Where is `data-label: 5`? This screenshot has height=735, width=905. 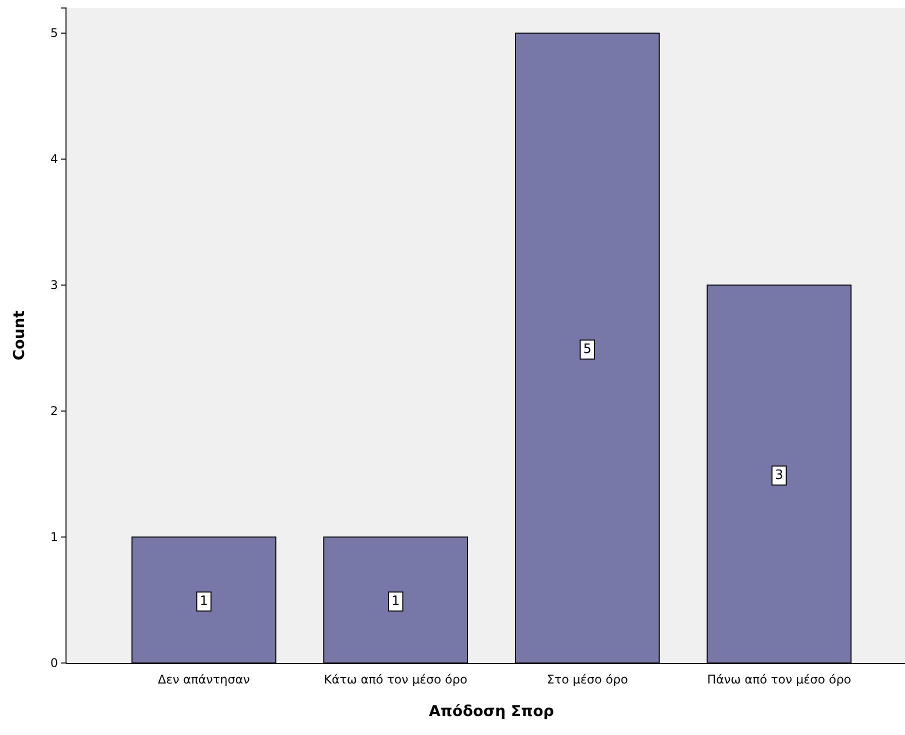
data-label: 5 is located at coordinates (587, 350).